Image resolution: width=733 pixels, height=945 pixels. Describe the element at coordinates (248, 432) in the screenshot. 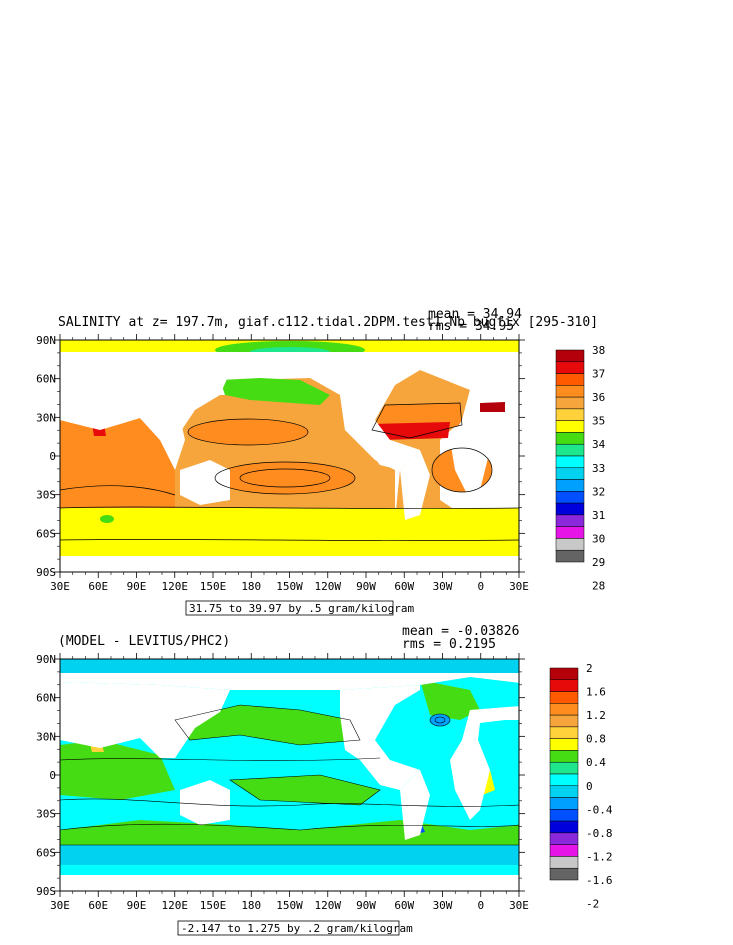

I see `north-pacific-high` at that location.